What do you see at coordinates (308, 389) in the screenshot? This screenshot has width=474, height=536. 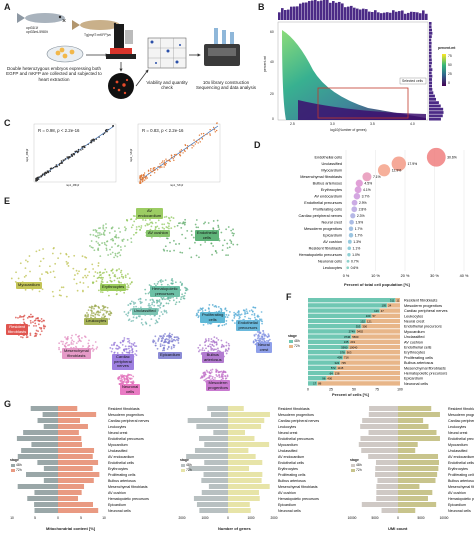 I see `f-x-tick: 0` at bounding box center [308, 389].